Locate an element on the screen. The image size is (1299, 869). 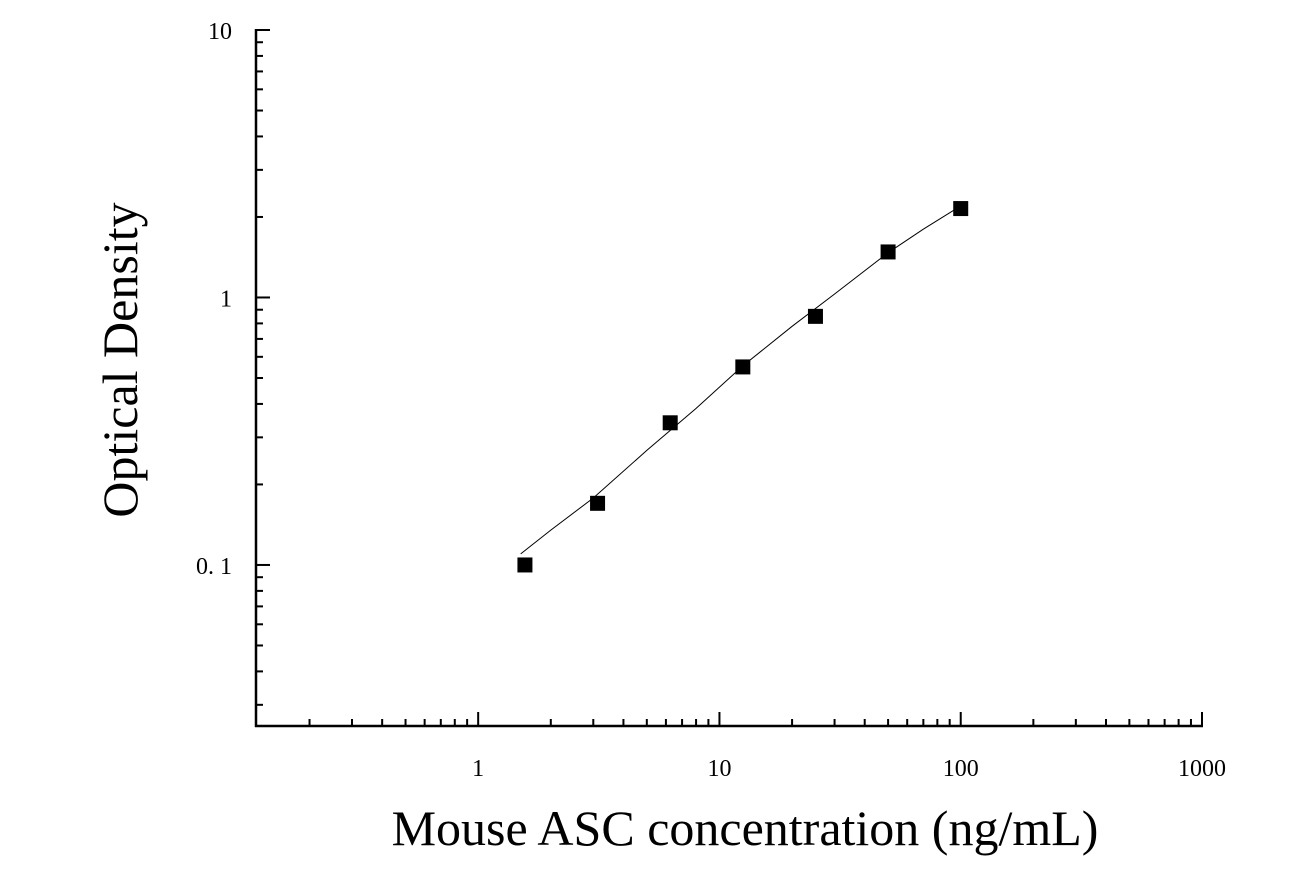
y-axis-title: Optical Density is located at coordinates (120, 359).